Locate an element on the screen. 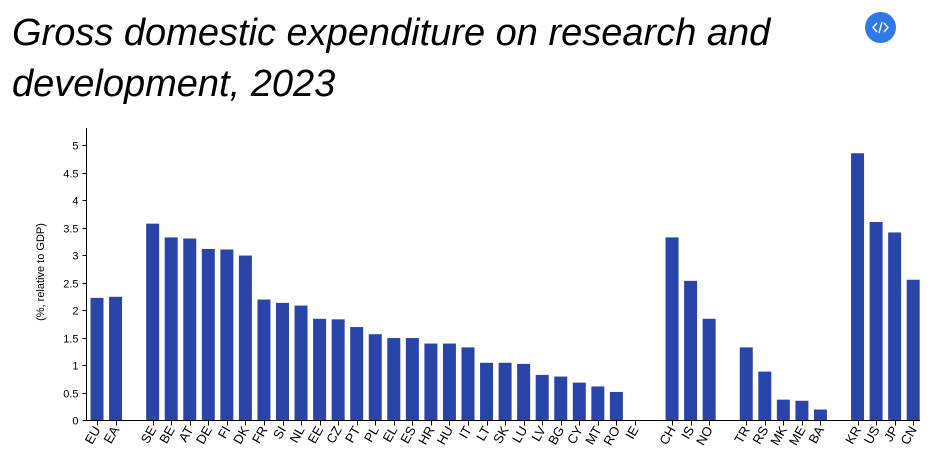 Image resolution: width=950 pixels, height=475 pixels. x-tick-label: ES is located at coordinates (408, 434).